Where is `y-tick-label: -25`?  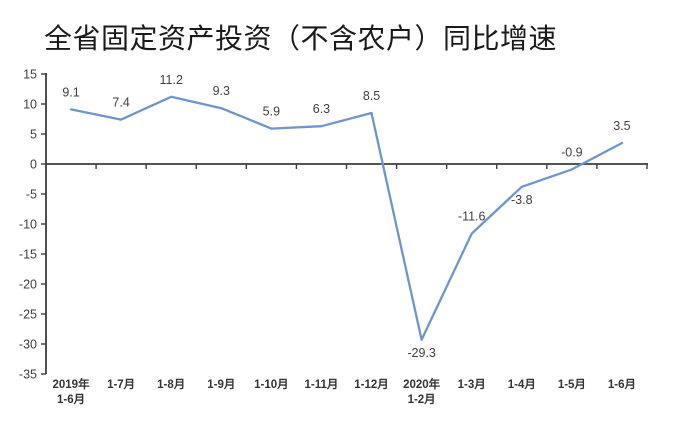
y-tick-label: -25 is located at coordinates (28, 315).